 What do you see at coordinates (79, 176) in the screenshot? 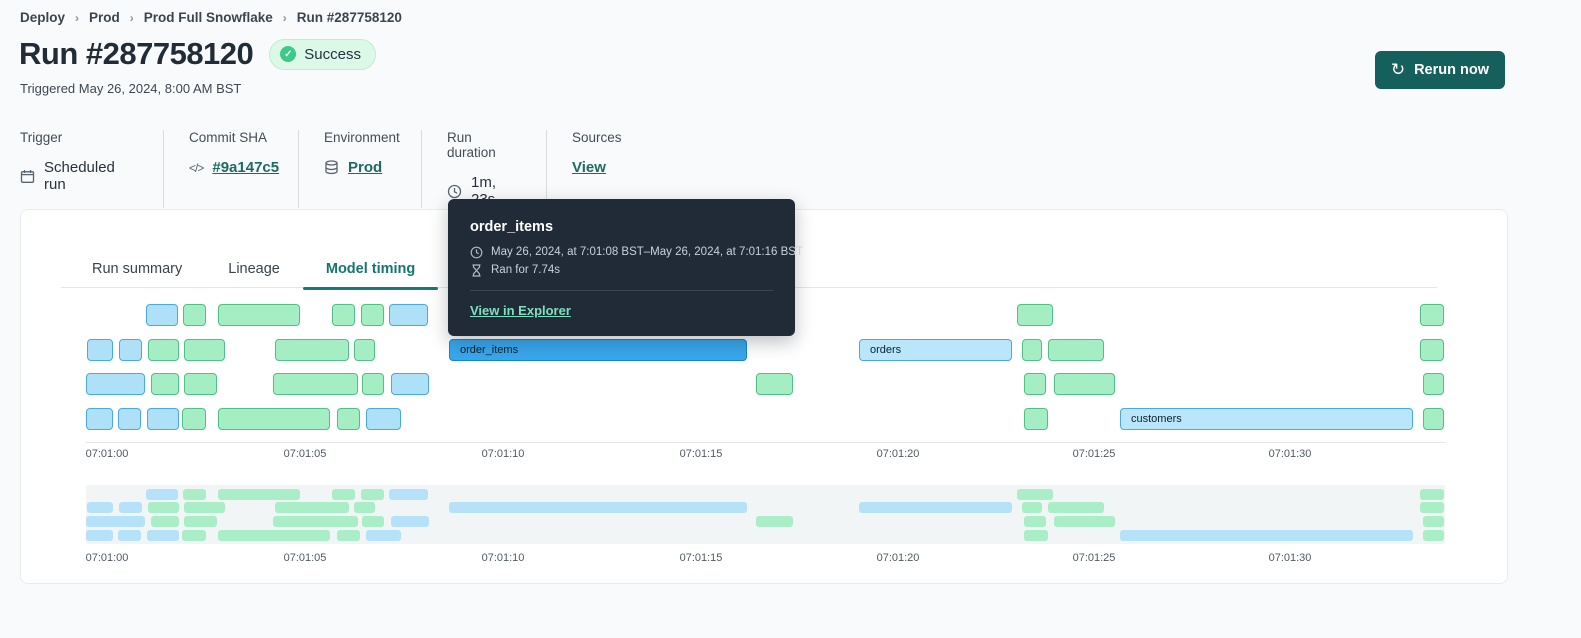
I see `trigger-value: Scheduled run` at bounding box center [79, 176].